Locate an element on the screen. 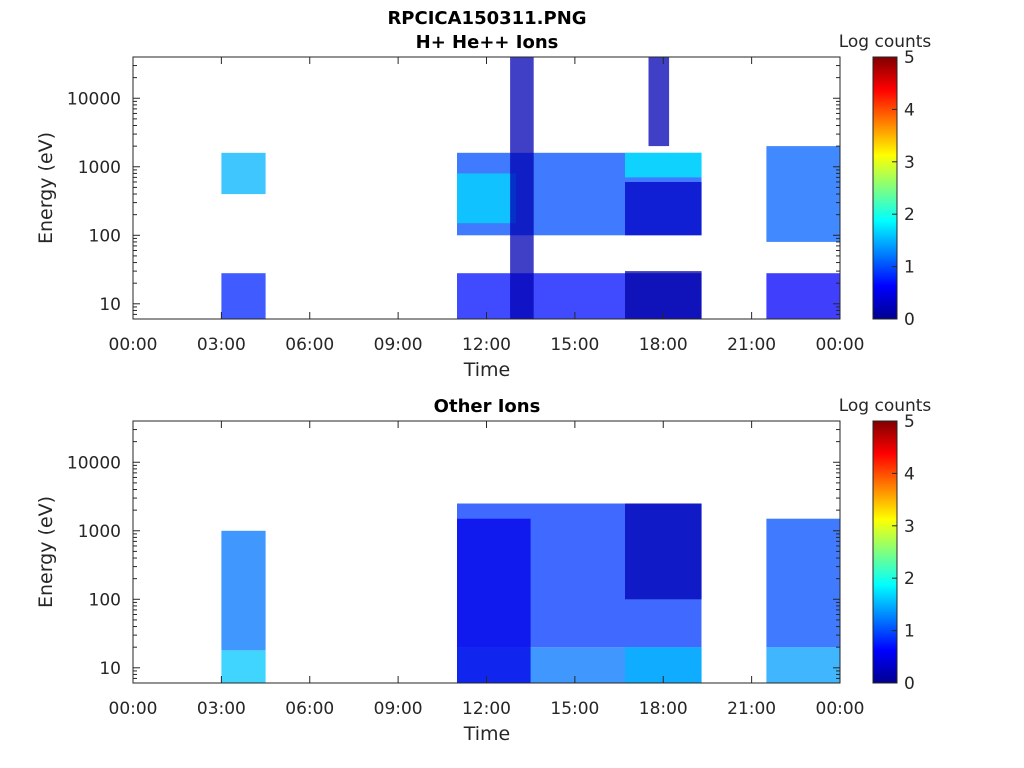 The width and height of the screenshot is (1024, 768). panel-title: Other Ions is located at coordinates (487, 406).